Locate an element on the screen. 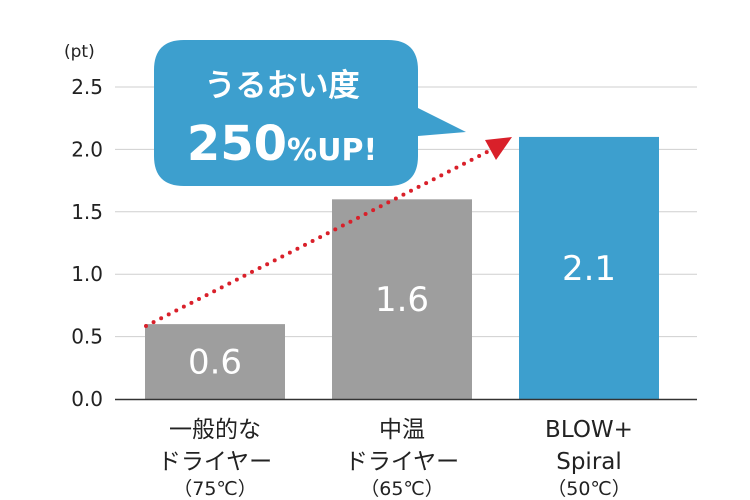 The image size is (750, 500). y-tick-label: 2.0 is located at coordinates (87, 149).